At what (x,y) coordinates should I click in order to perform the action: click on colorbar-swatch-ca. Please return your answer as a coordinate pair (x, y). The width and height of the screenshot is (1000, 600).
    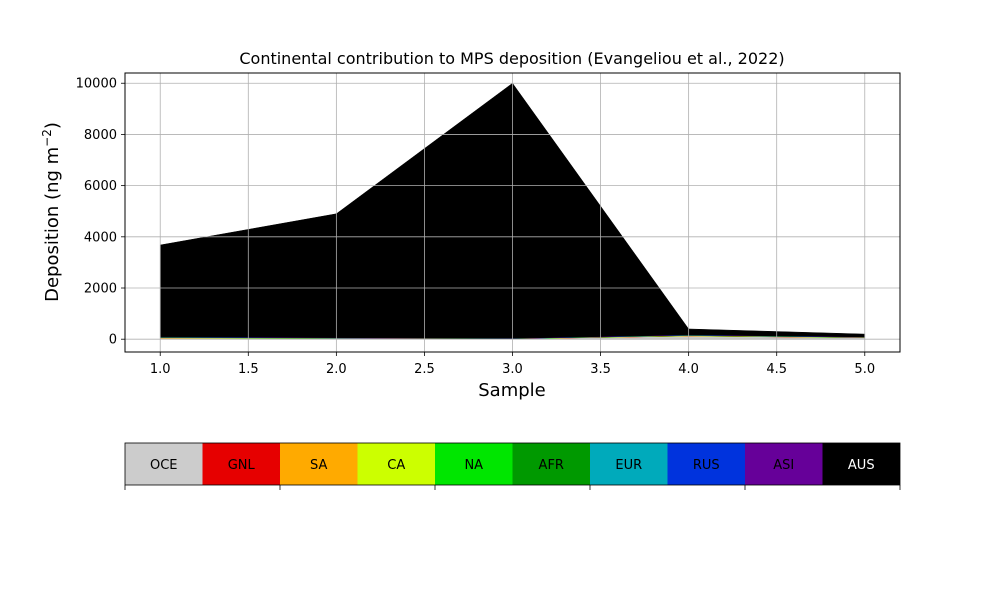
    Looking at the image, I should click on (396, 464).